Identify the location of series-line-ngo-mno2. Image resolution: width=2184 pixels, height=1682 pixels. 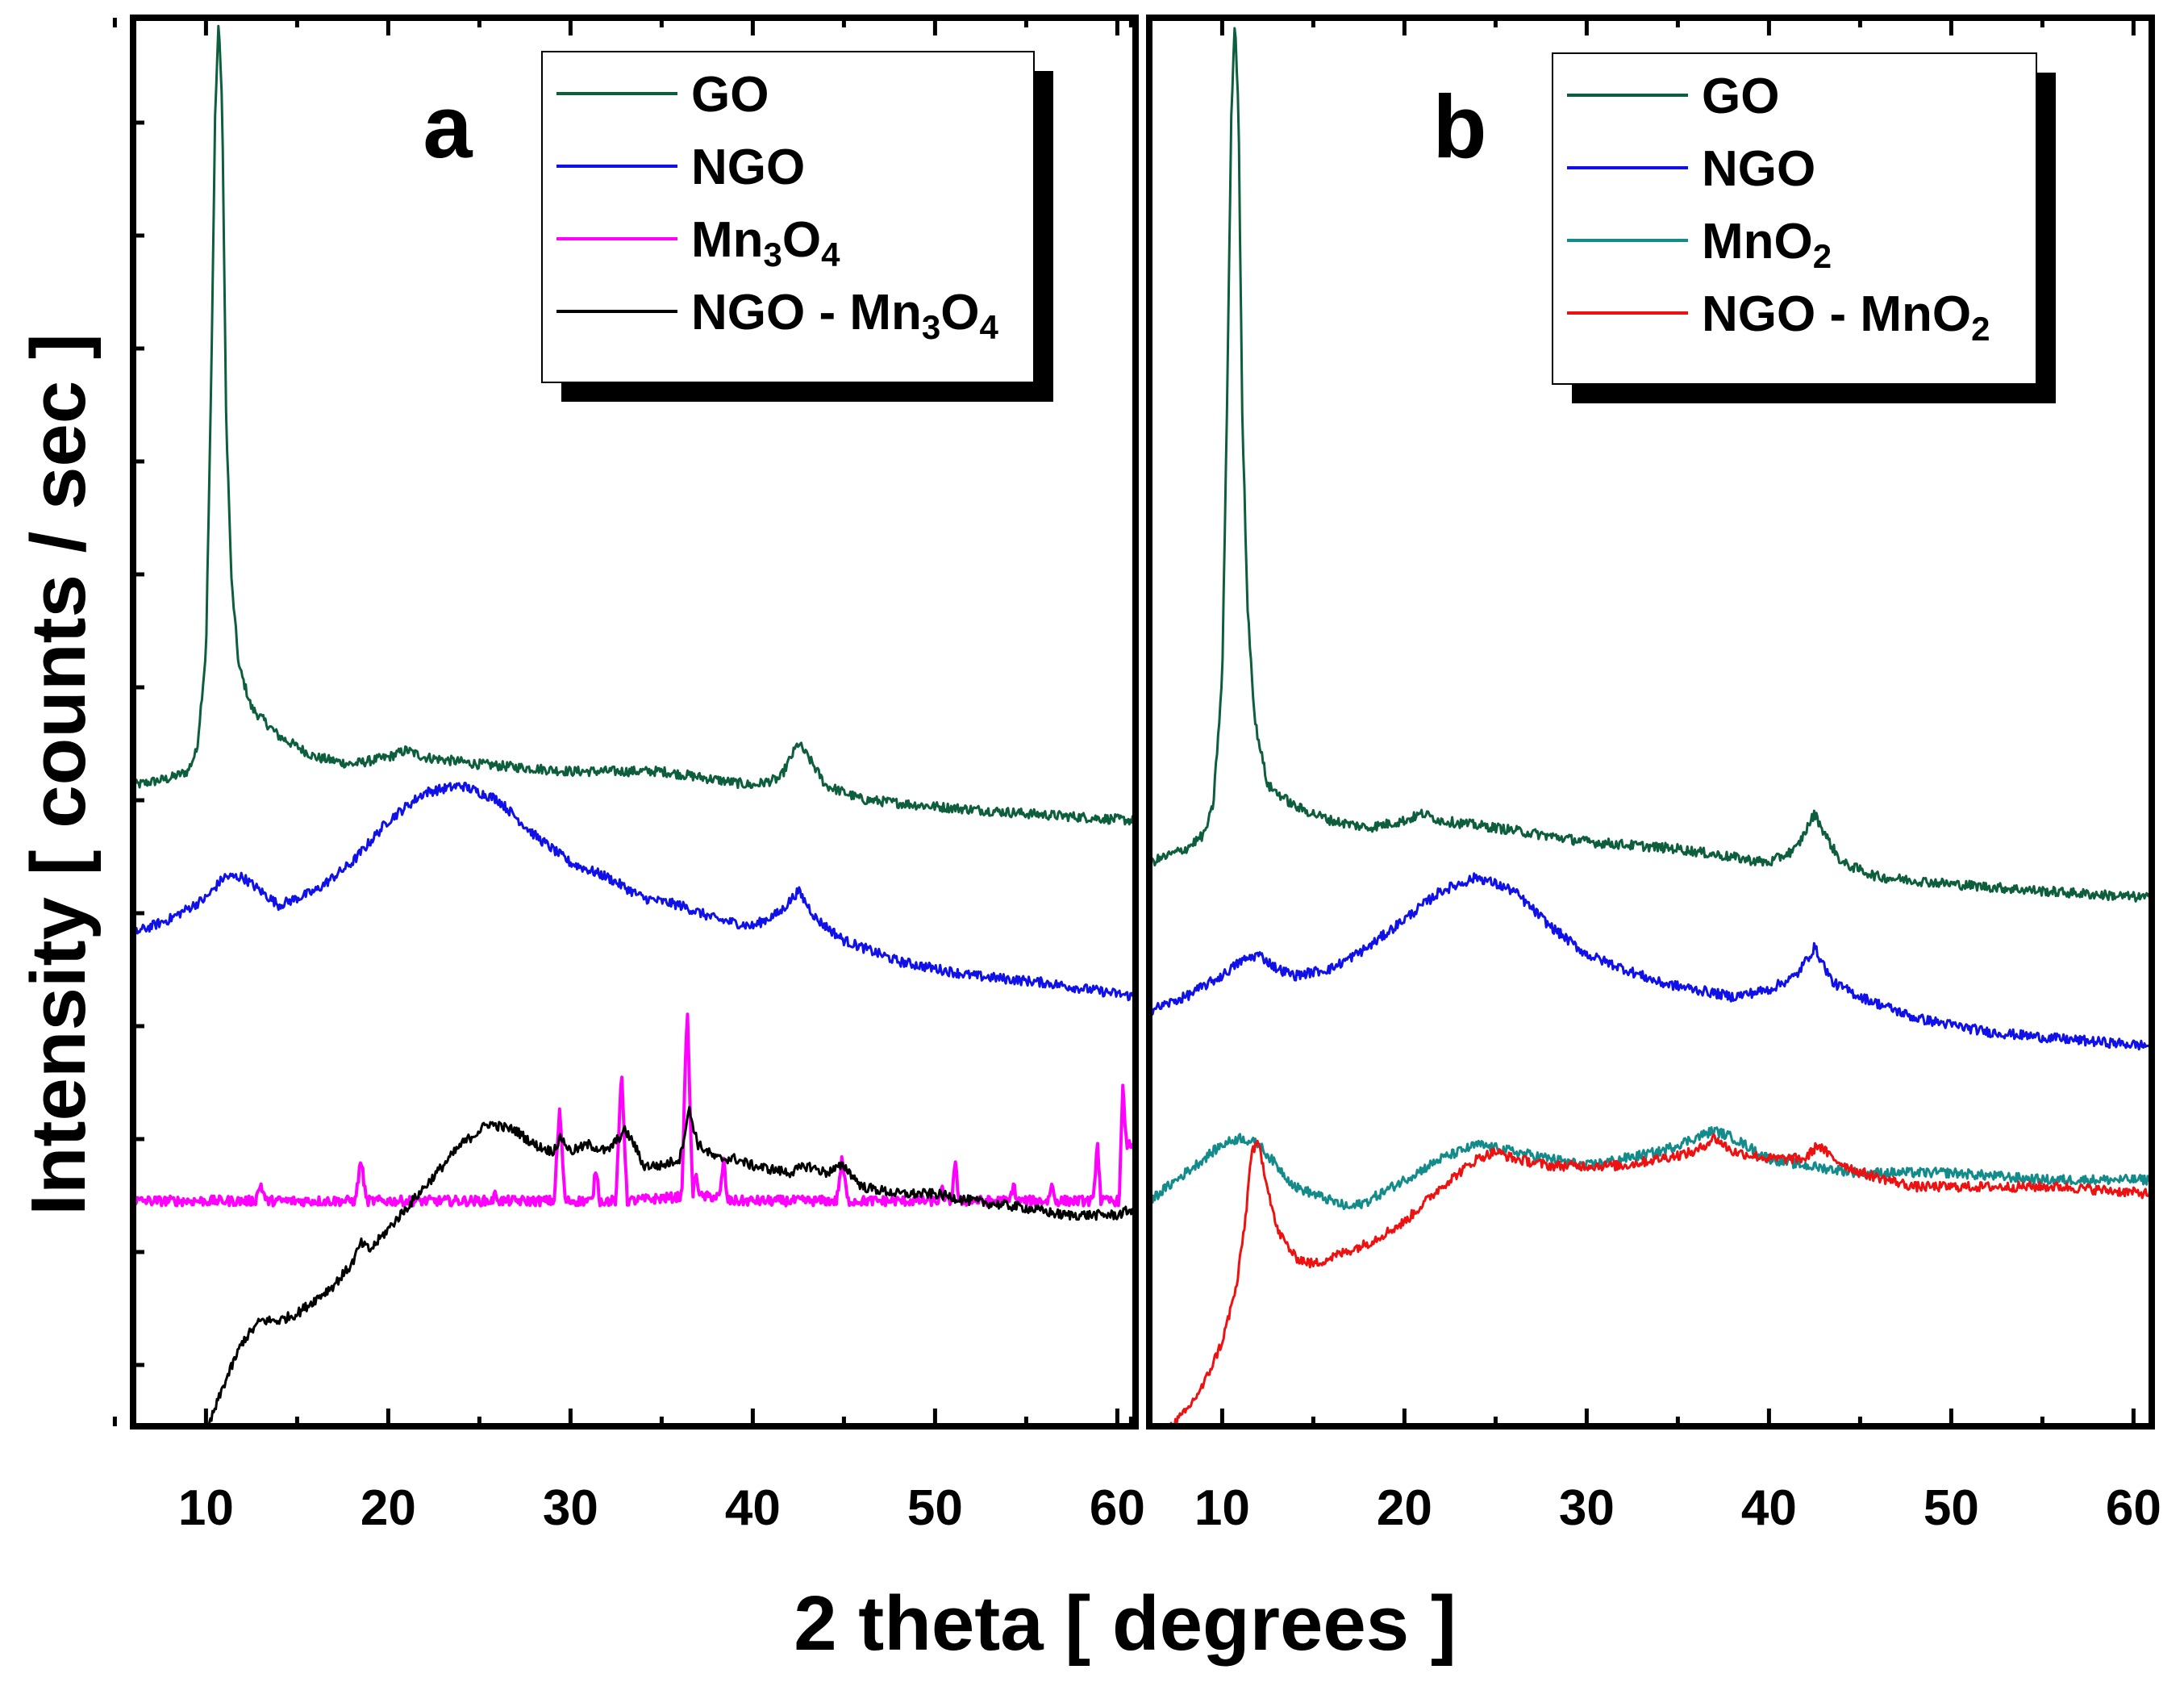
(1661, 1279).